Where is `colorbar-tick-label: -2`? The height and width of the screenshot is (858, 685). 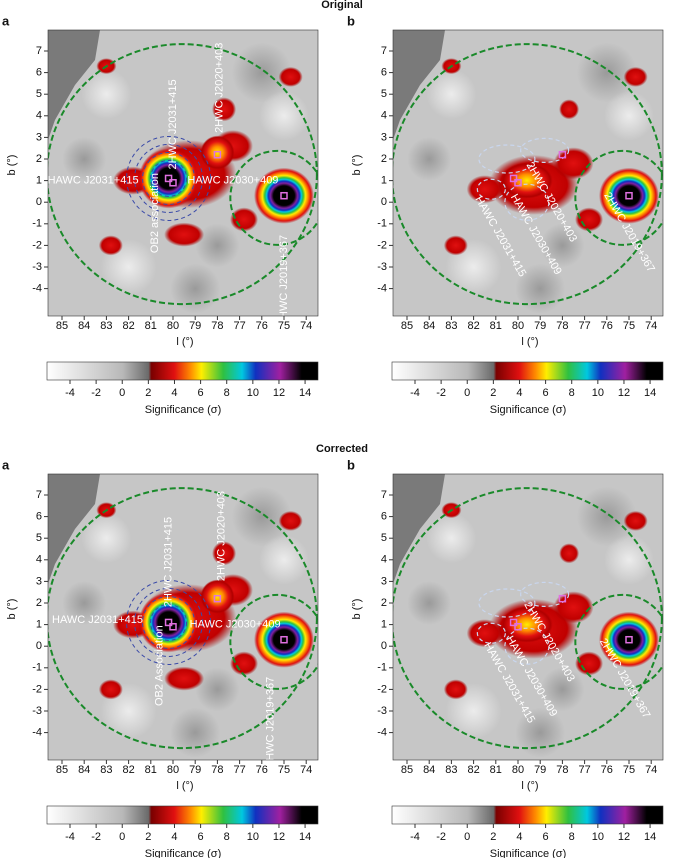 colorbar-tick-label: -2 is located at coordinates (96, 393).